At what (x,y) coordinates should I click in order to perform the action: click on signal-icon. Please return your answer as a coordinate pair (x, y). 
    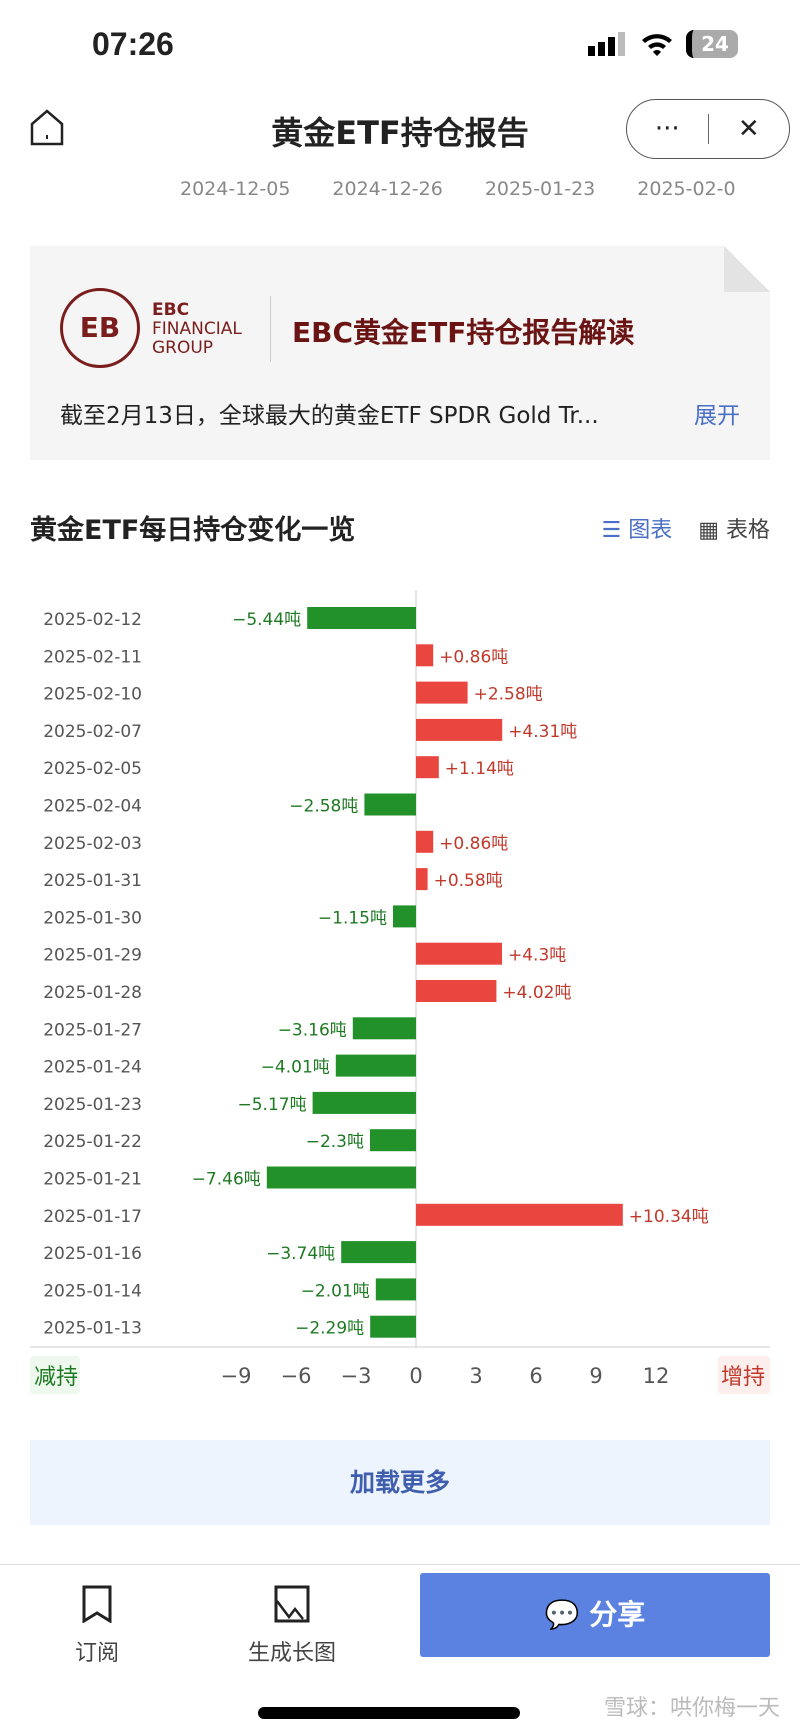
    Looking at the image, I should click on (606, 44).